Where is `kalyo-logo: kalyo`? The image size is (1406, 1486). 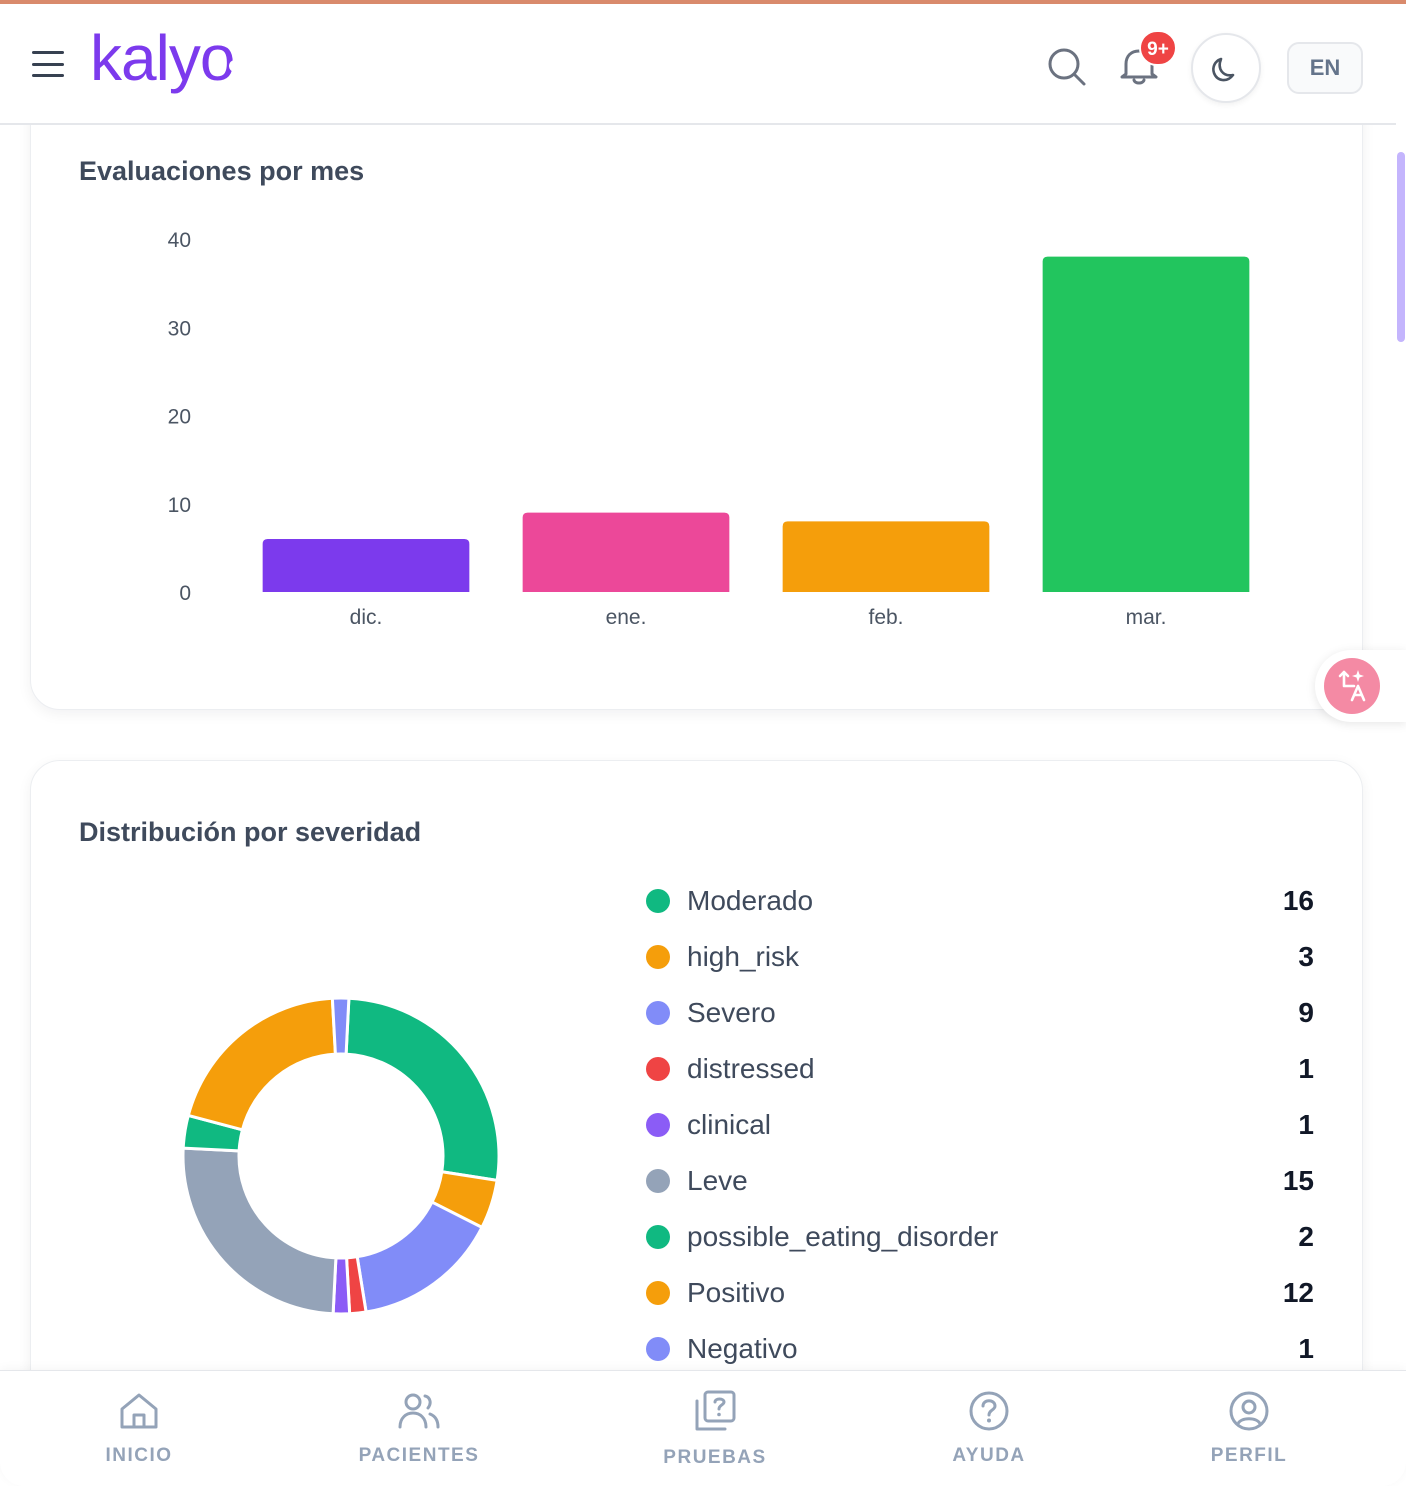
kalyo-logo: kalyo is located at coordinates (175, 66).